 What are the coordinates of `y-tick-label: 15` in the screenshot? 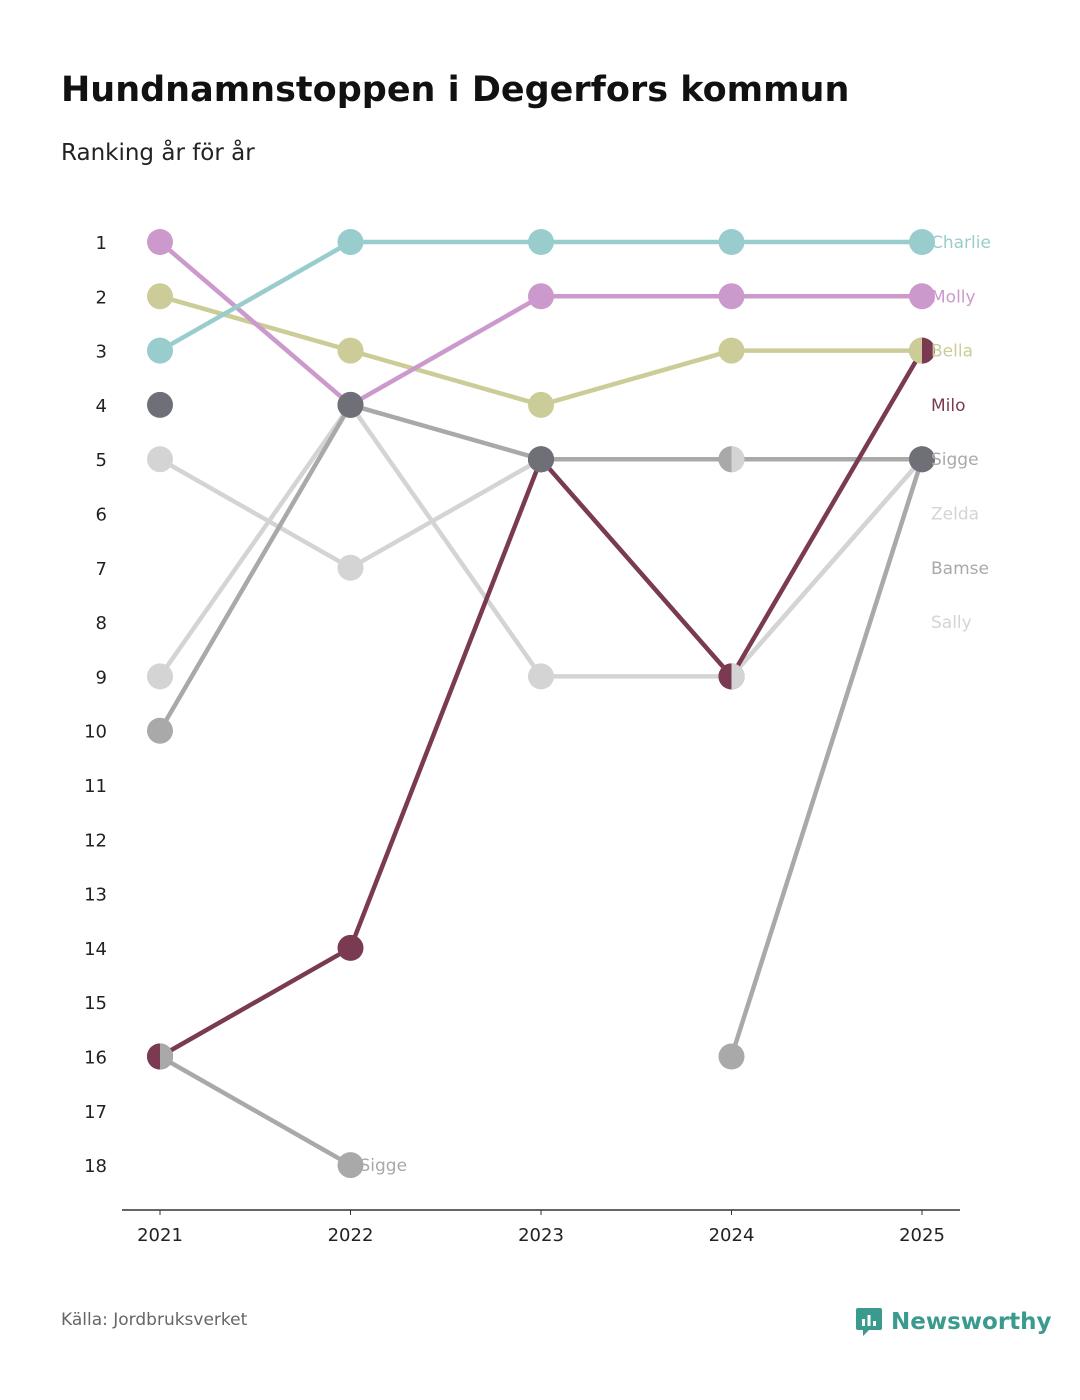 It's located at (95, 1003).